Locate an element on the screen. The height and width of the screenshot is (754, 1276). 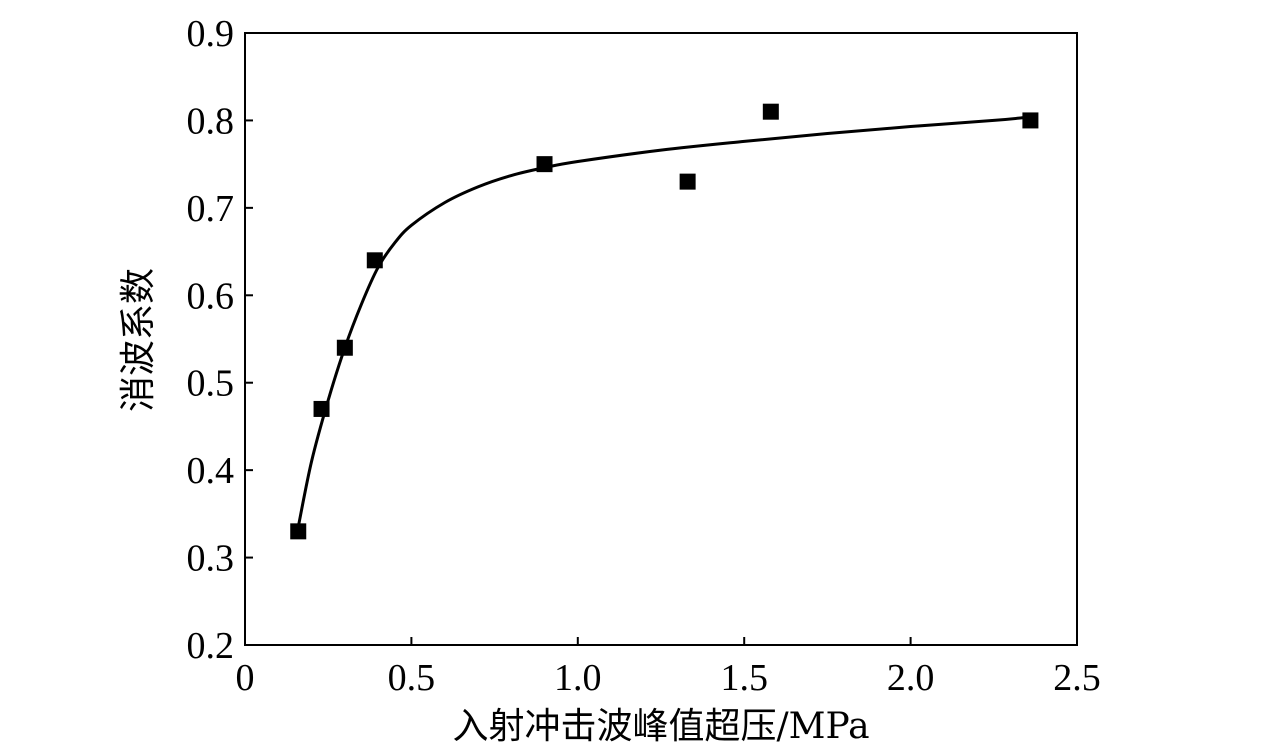
x-axis-label: 入射冲击波峰值超压/MPa is located at coordinates (660, 726).